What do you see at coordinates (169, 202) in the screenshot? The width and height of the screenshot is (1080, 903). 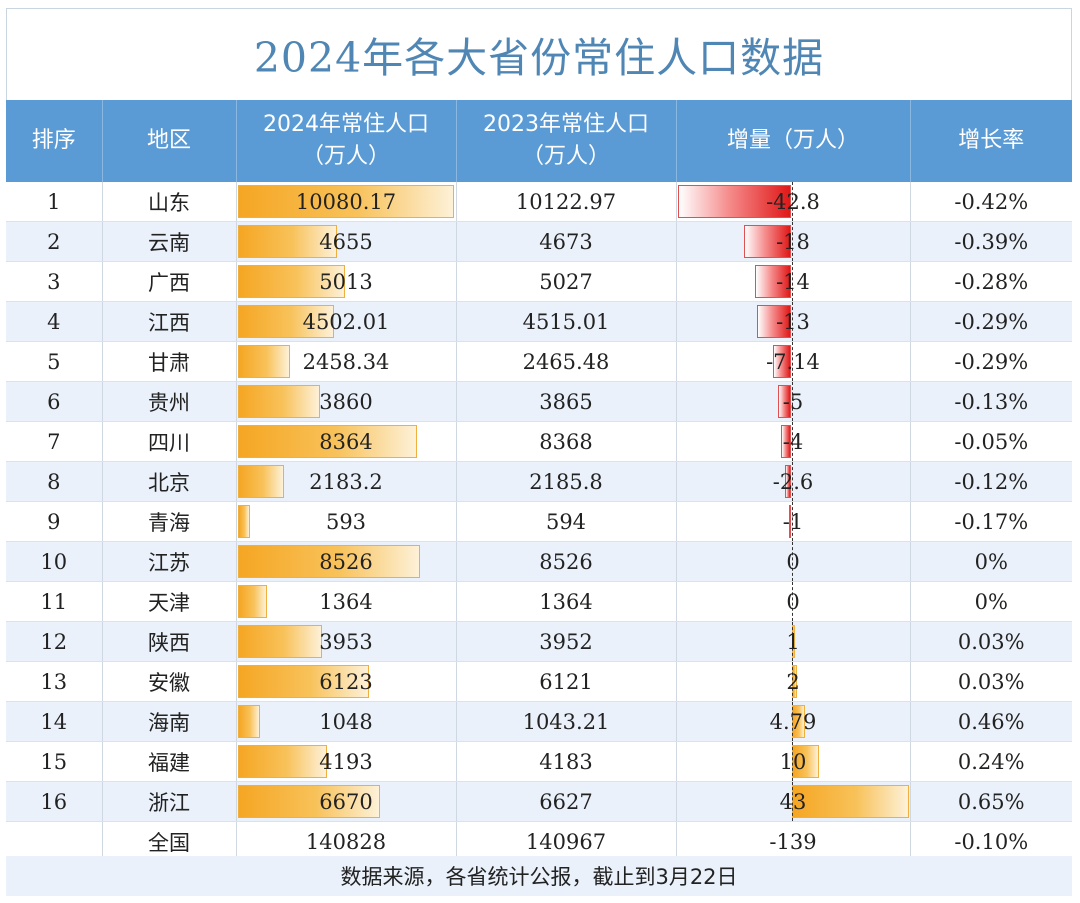 I see `cell-region: 山东` at bounding box center [169, 202].